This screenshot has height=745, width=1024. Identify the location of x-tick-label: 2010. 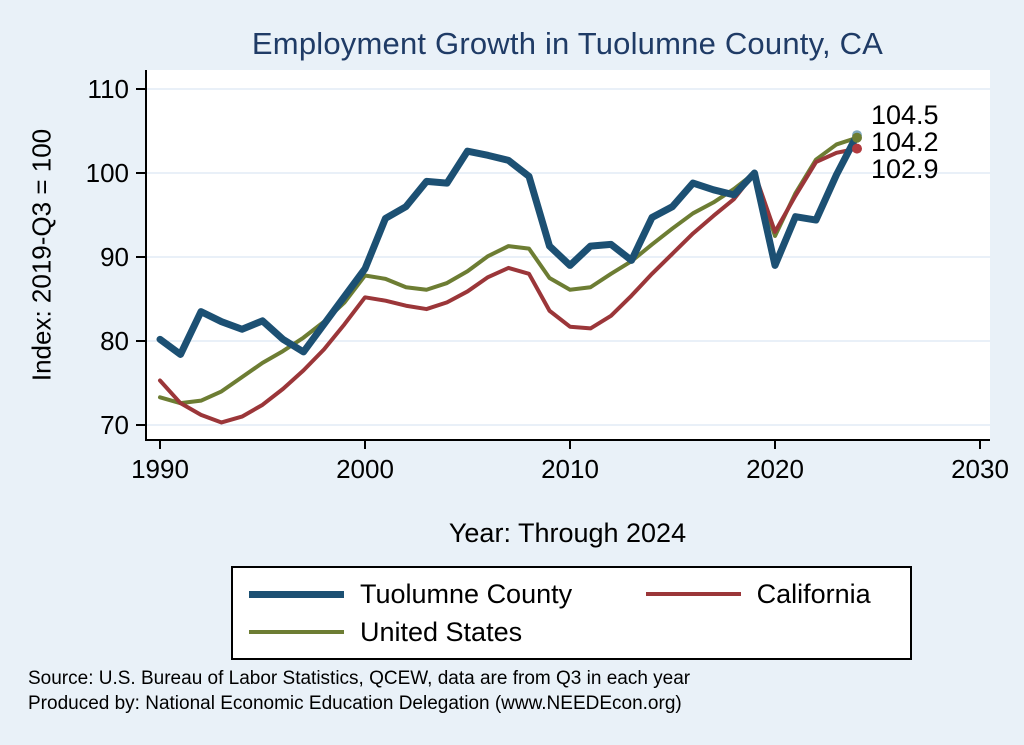
(570, 469).